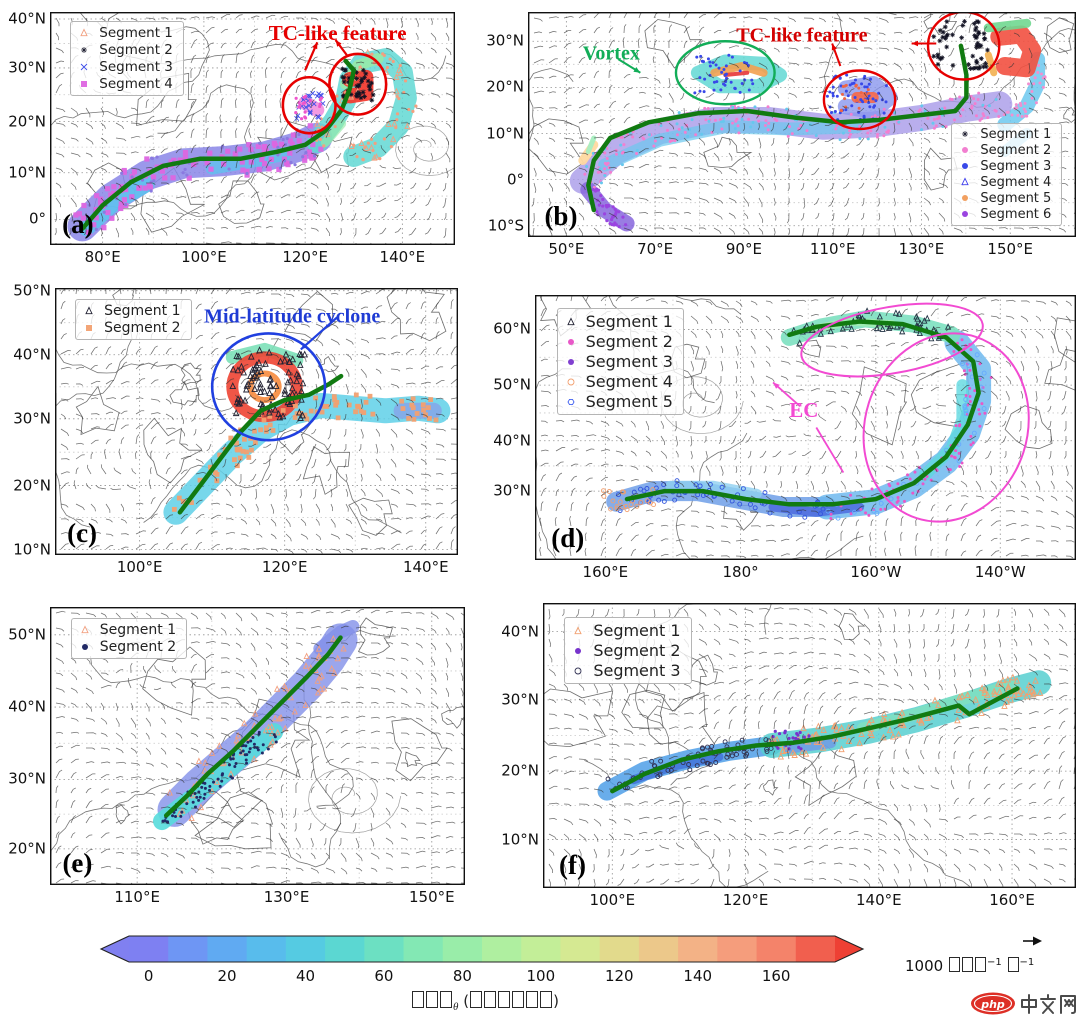 Image resolution: width=1080 pixels, height=1018 pixels. I want to click on x-tick-label: 140°E, so click(402, 257).